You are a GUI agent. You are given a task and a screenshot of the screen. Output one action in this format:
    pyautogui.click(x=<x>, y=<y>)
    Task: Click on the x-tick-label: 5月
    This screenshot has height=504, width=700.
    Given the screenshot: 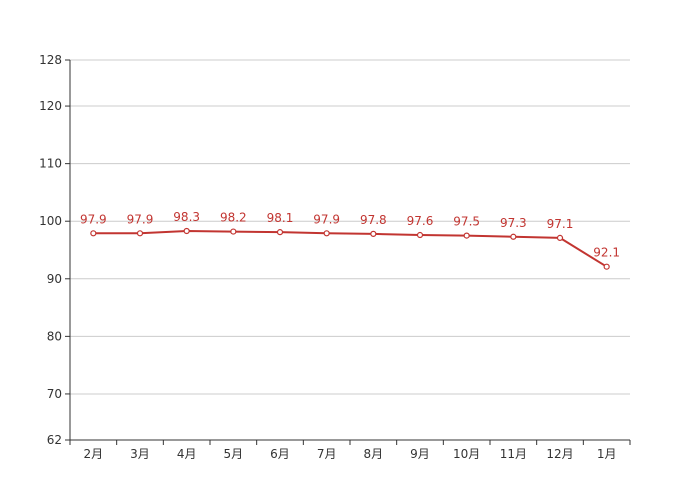 What is the action you would take?
    pyautogui.click(x=234, y=454)
    